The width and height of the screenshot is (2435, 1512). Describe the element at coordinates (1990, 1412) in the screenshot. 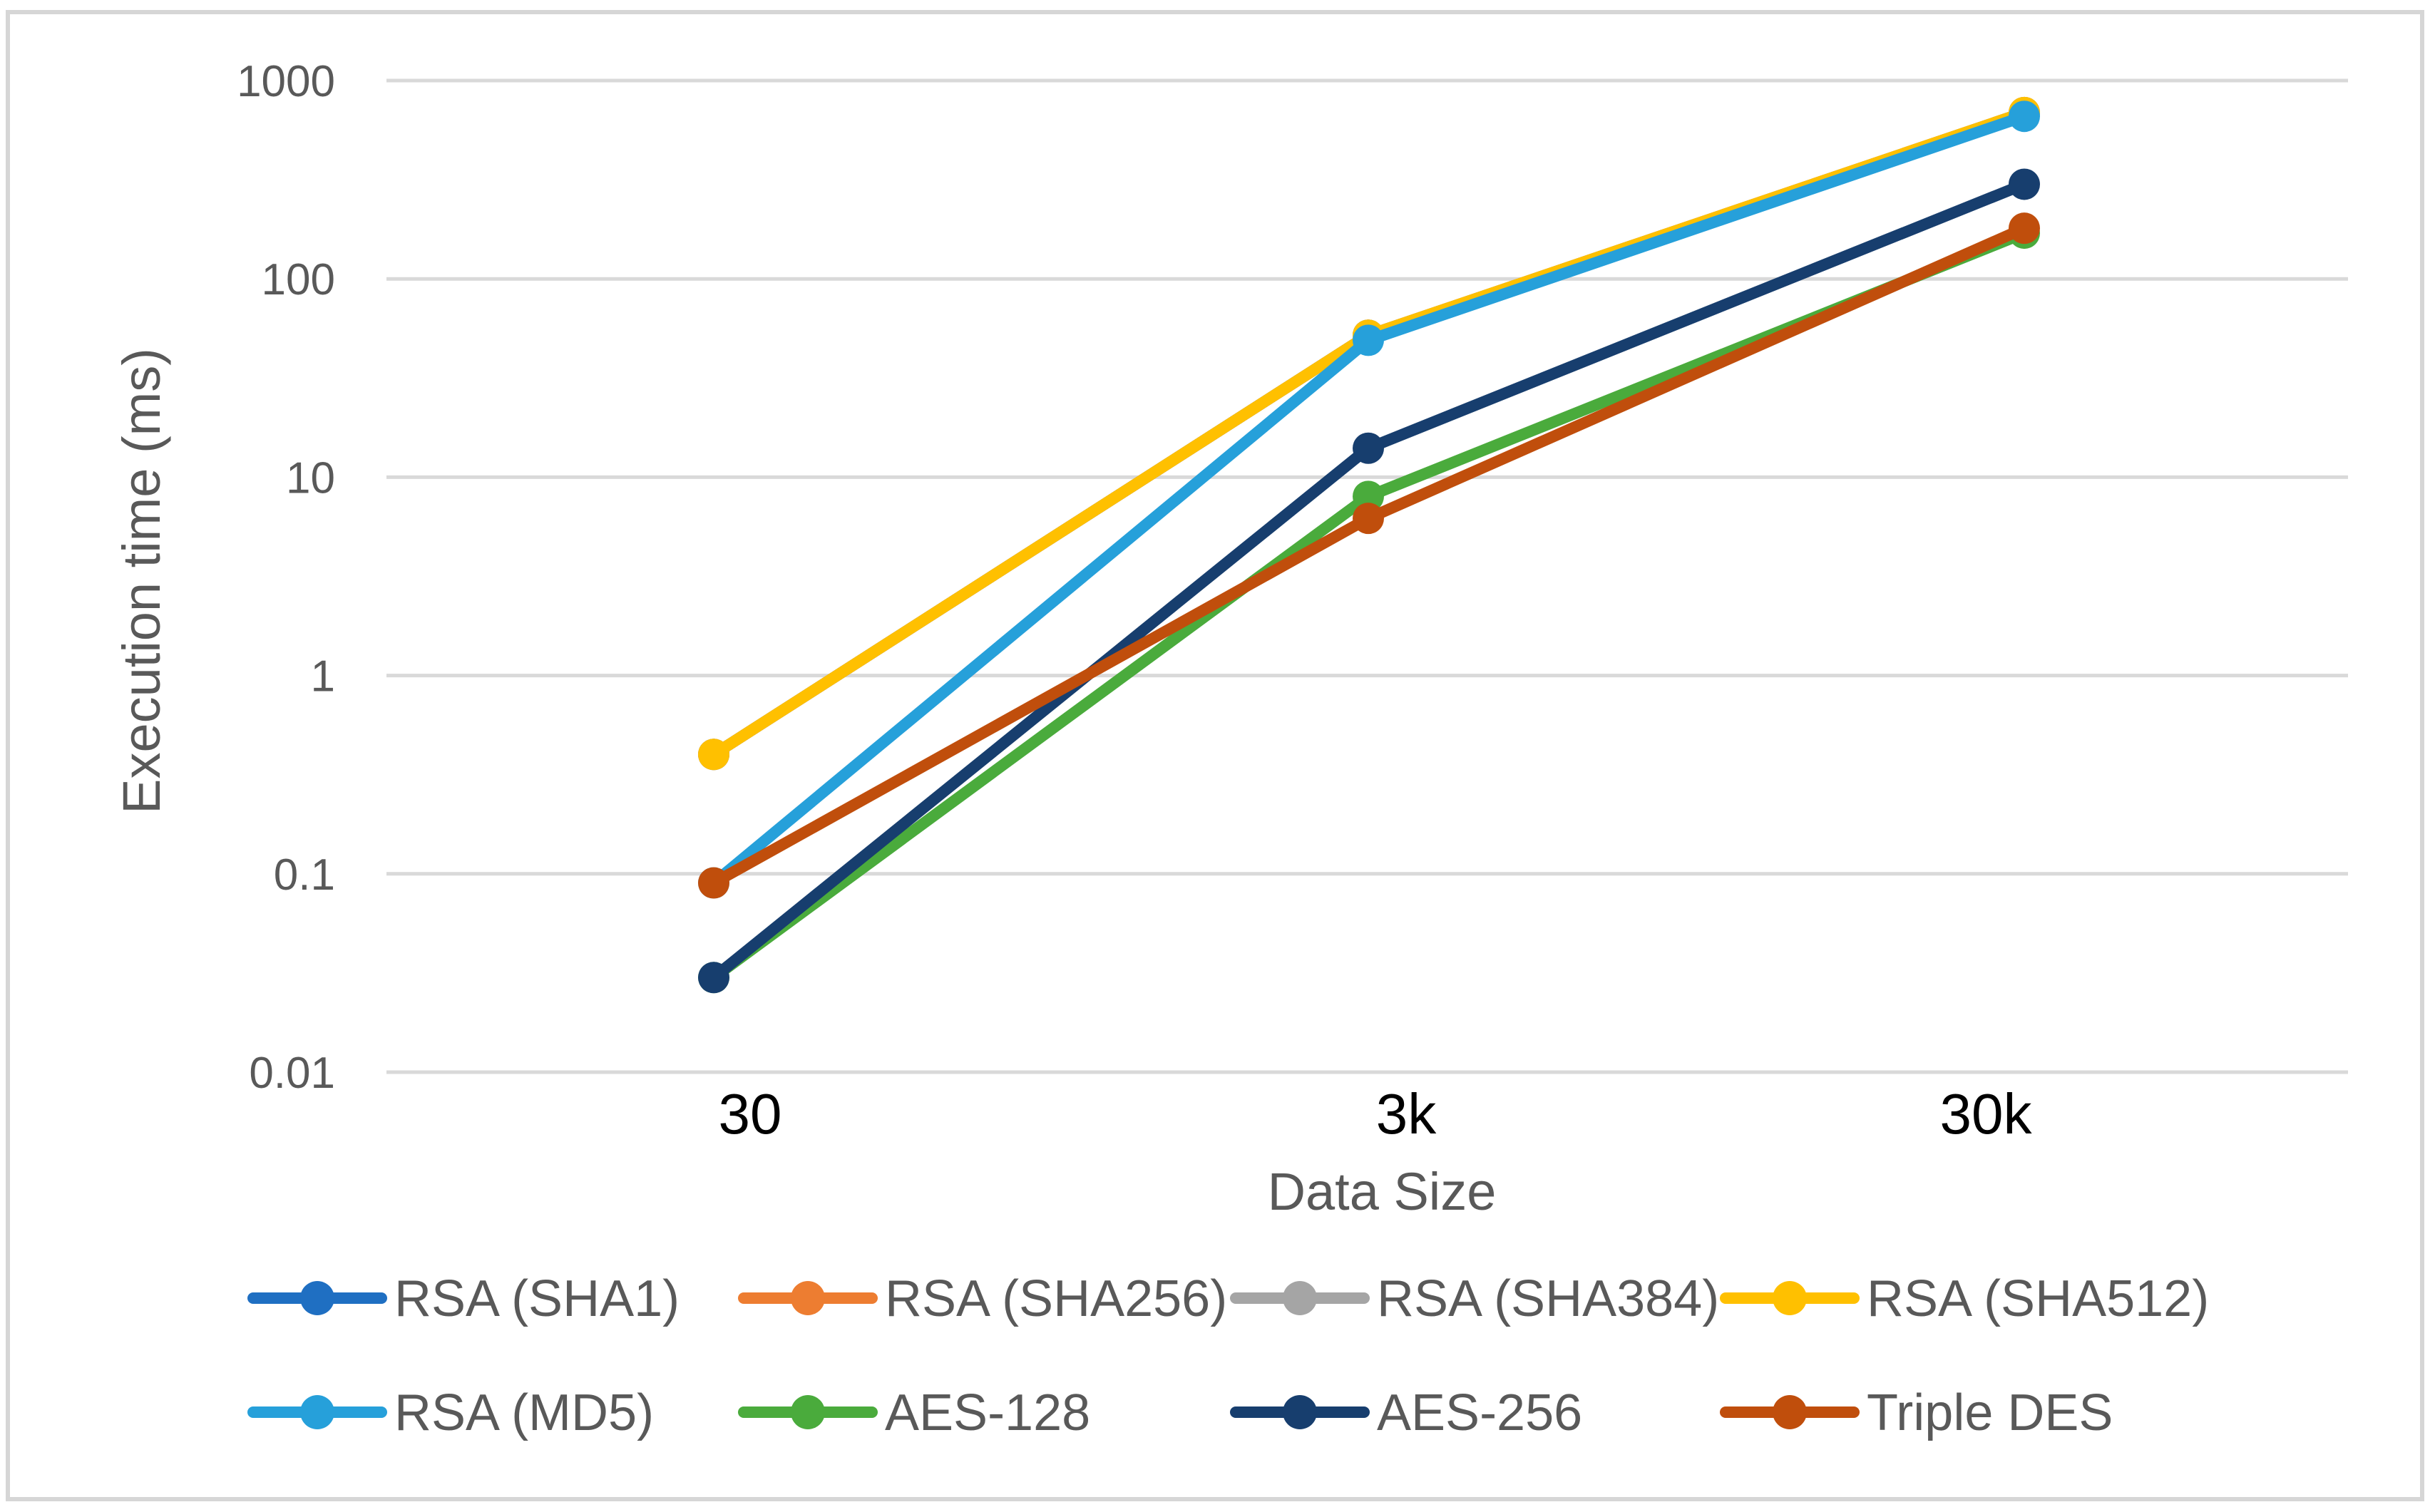

I see `legend-label: Triple DES` at that location.